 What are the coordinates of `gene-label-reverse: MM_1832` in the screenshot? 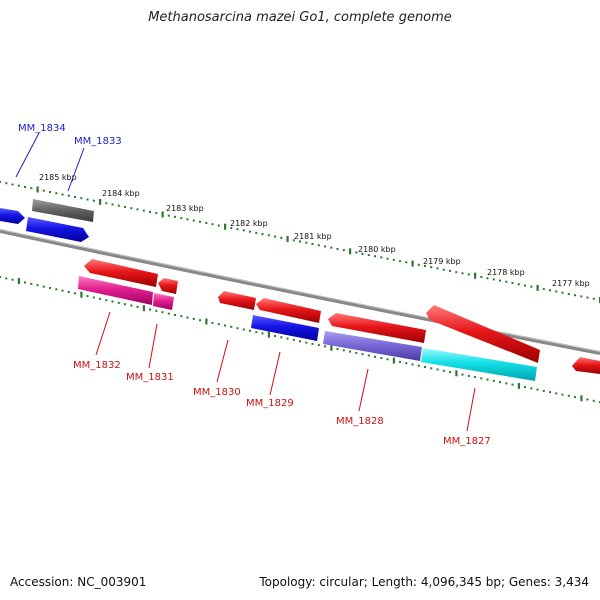 It's located at (97, 365).